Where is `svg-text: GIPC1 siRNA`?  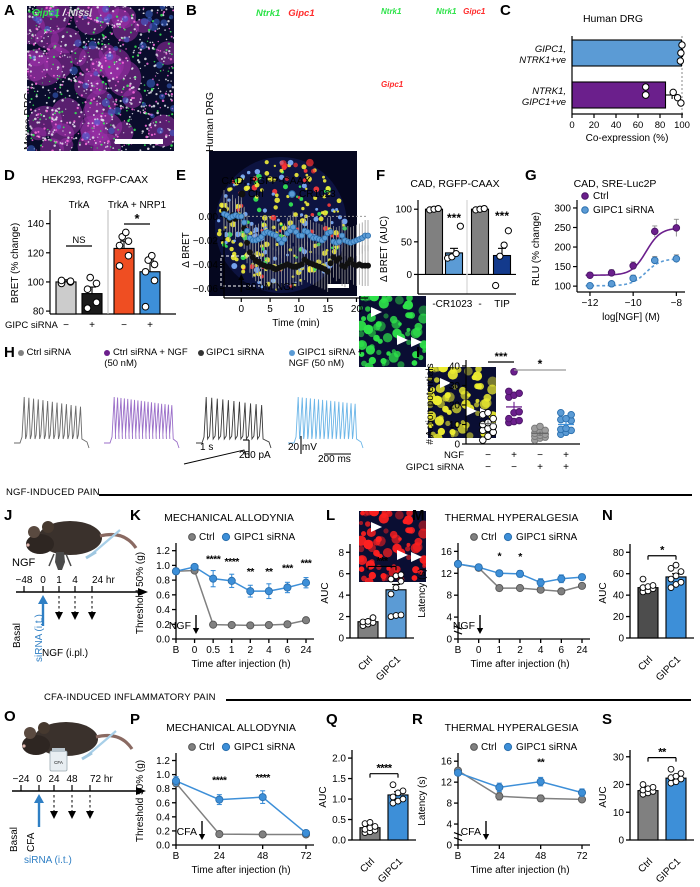 svg-text: GIPC1 siRNA is located at coordinates (623, 210).